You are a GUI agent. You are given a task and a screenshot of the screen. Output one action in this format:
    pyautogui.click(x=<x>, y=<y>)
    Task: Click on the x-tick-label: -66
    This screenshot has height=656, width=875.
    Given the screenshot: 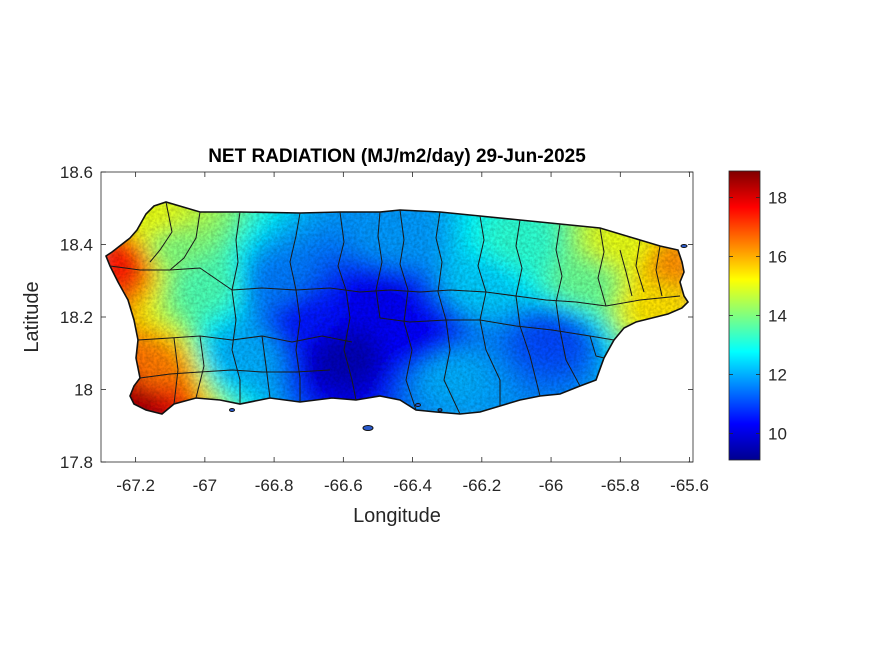 What is the action you would take?
    pyautogui.click(x=551, y=485)
    